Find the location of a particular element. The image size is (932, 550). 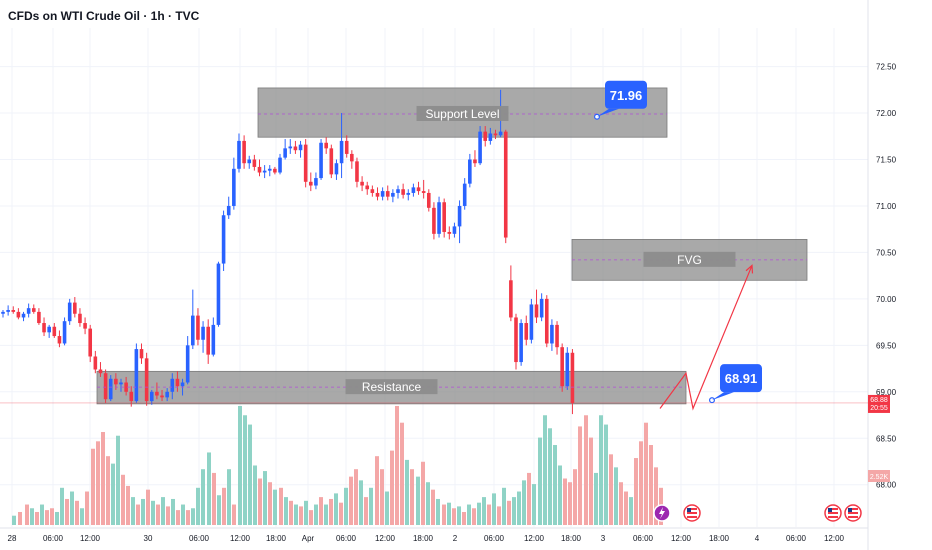

projection-arrowhead is located at coordinates (749, 269).